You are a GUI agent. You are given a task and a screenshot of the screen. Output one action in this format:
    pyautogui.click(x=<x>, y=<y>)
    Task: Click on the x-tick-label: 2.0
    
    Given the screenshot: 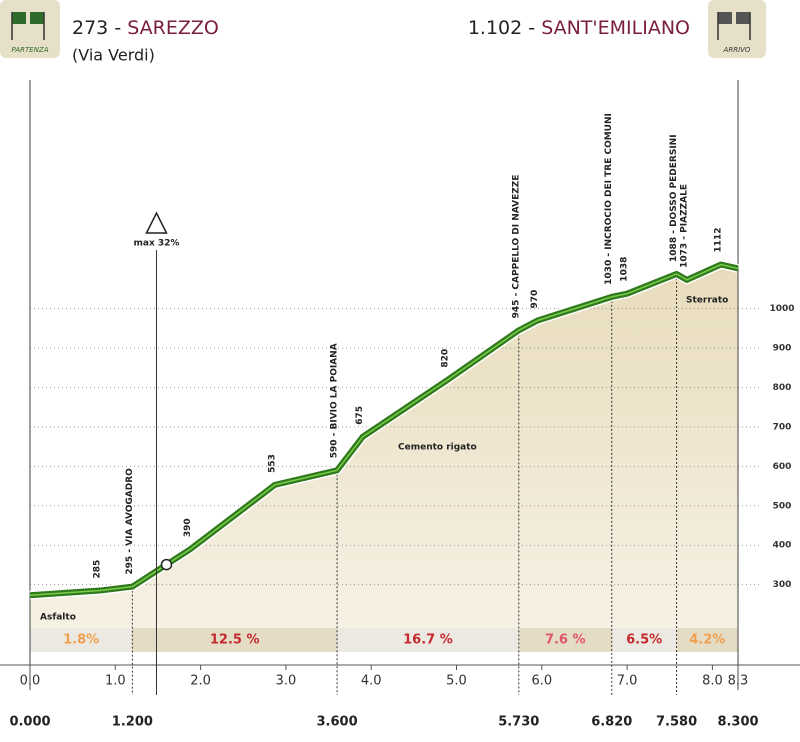 What is the action you would take?
    pyautogui.click(x=200, y=681)
    